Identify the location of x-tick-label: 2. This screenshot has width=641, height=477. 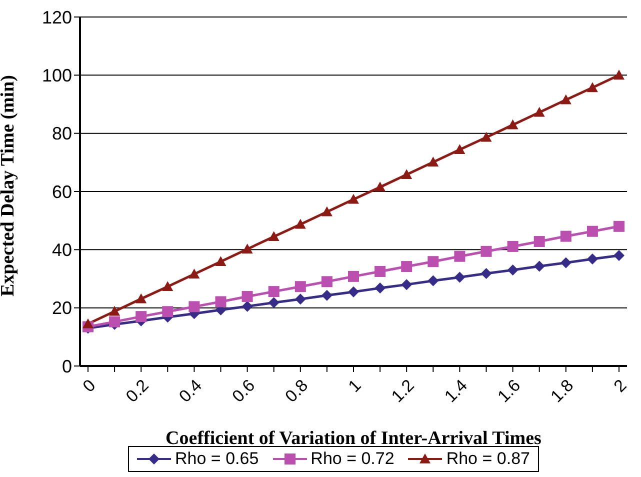
(620, 386).